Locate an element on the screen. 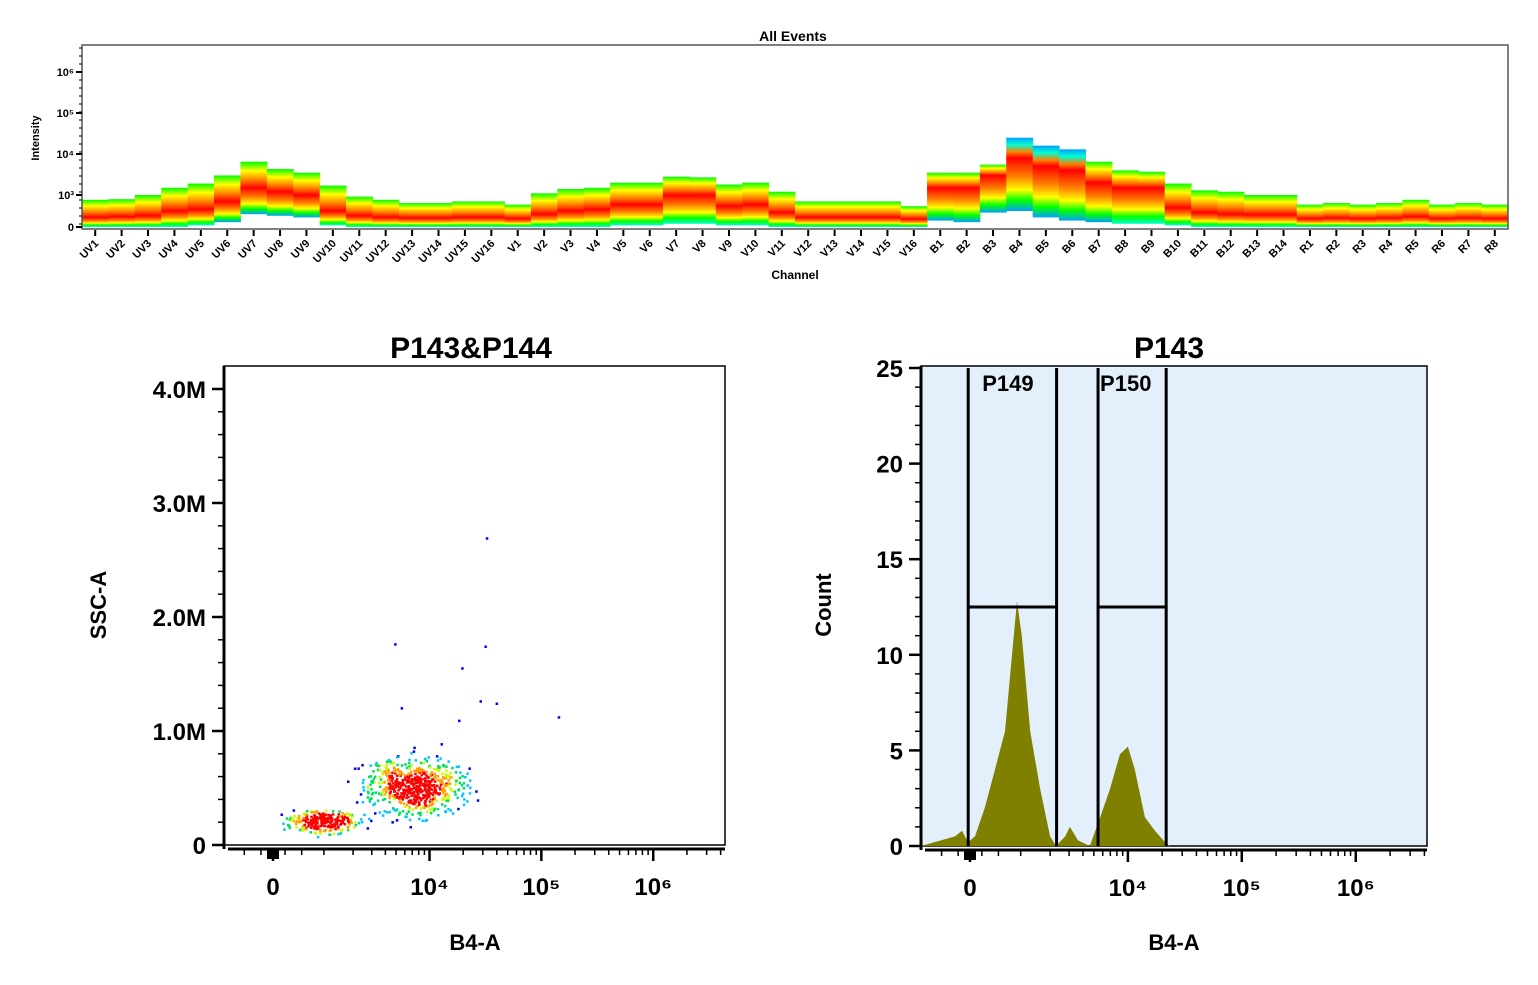 The width and height of the screenshot is (1538, 985). channel-bar-v3 is located at coordinates (571, 208).